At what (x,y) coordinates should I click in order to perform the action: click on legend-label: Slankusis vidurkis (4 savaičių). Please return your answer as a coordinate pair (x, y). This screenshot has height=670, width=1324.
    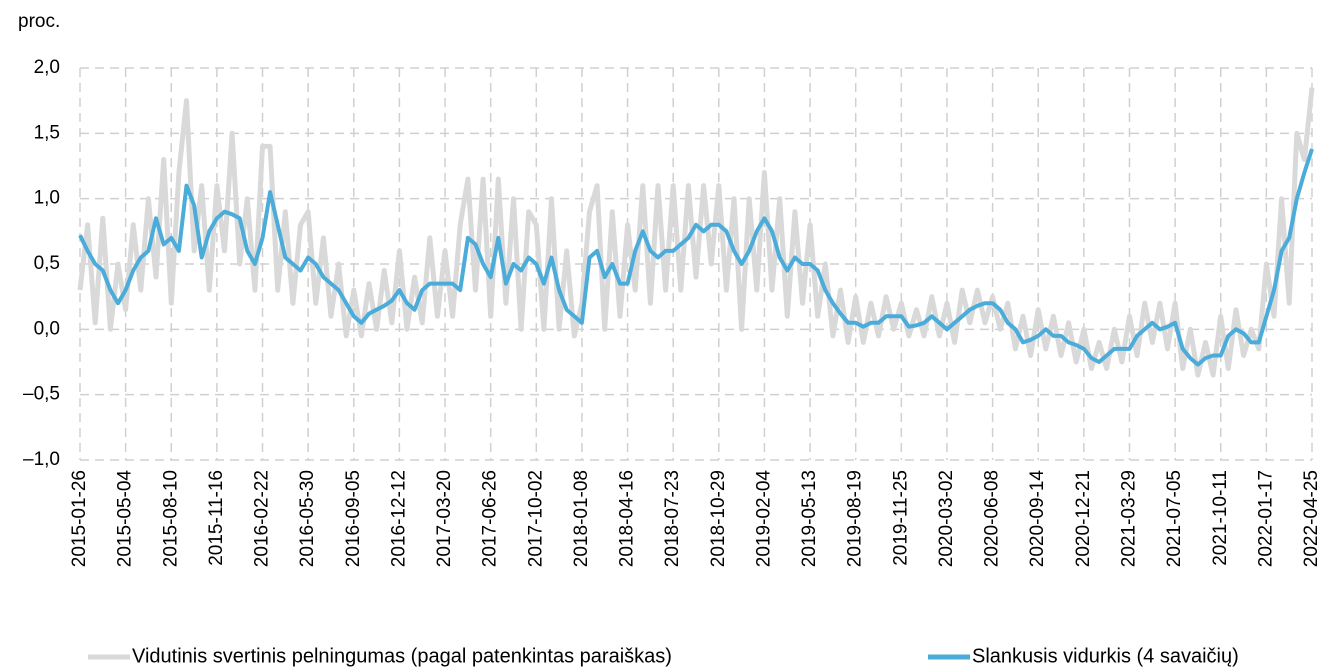
    Looking at the image, I should click on (1105, 656).